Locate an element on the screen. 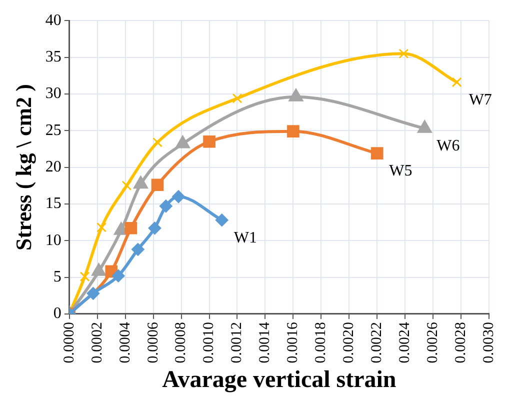 The width and height of the screenshot is (518, 403). x-tick-label: 0.0006 is located at coordinates (153, 342).